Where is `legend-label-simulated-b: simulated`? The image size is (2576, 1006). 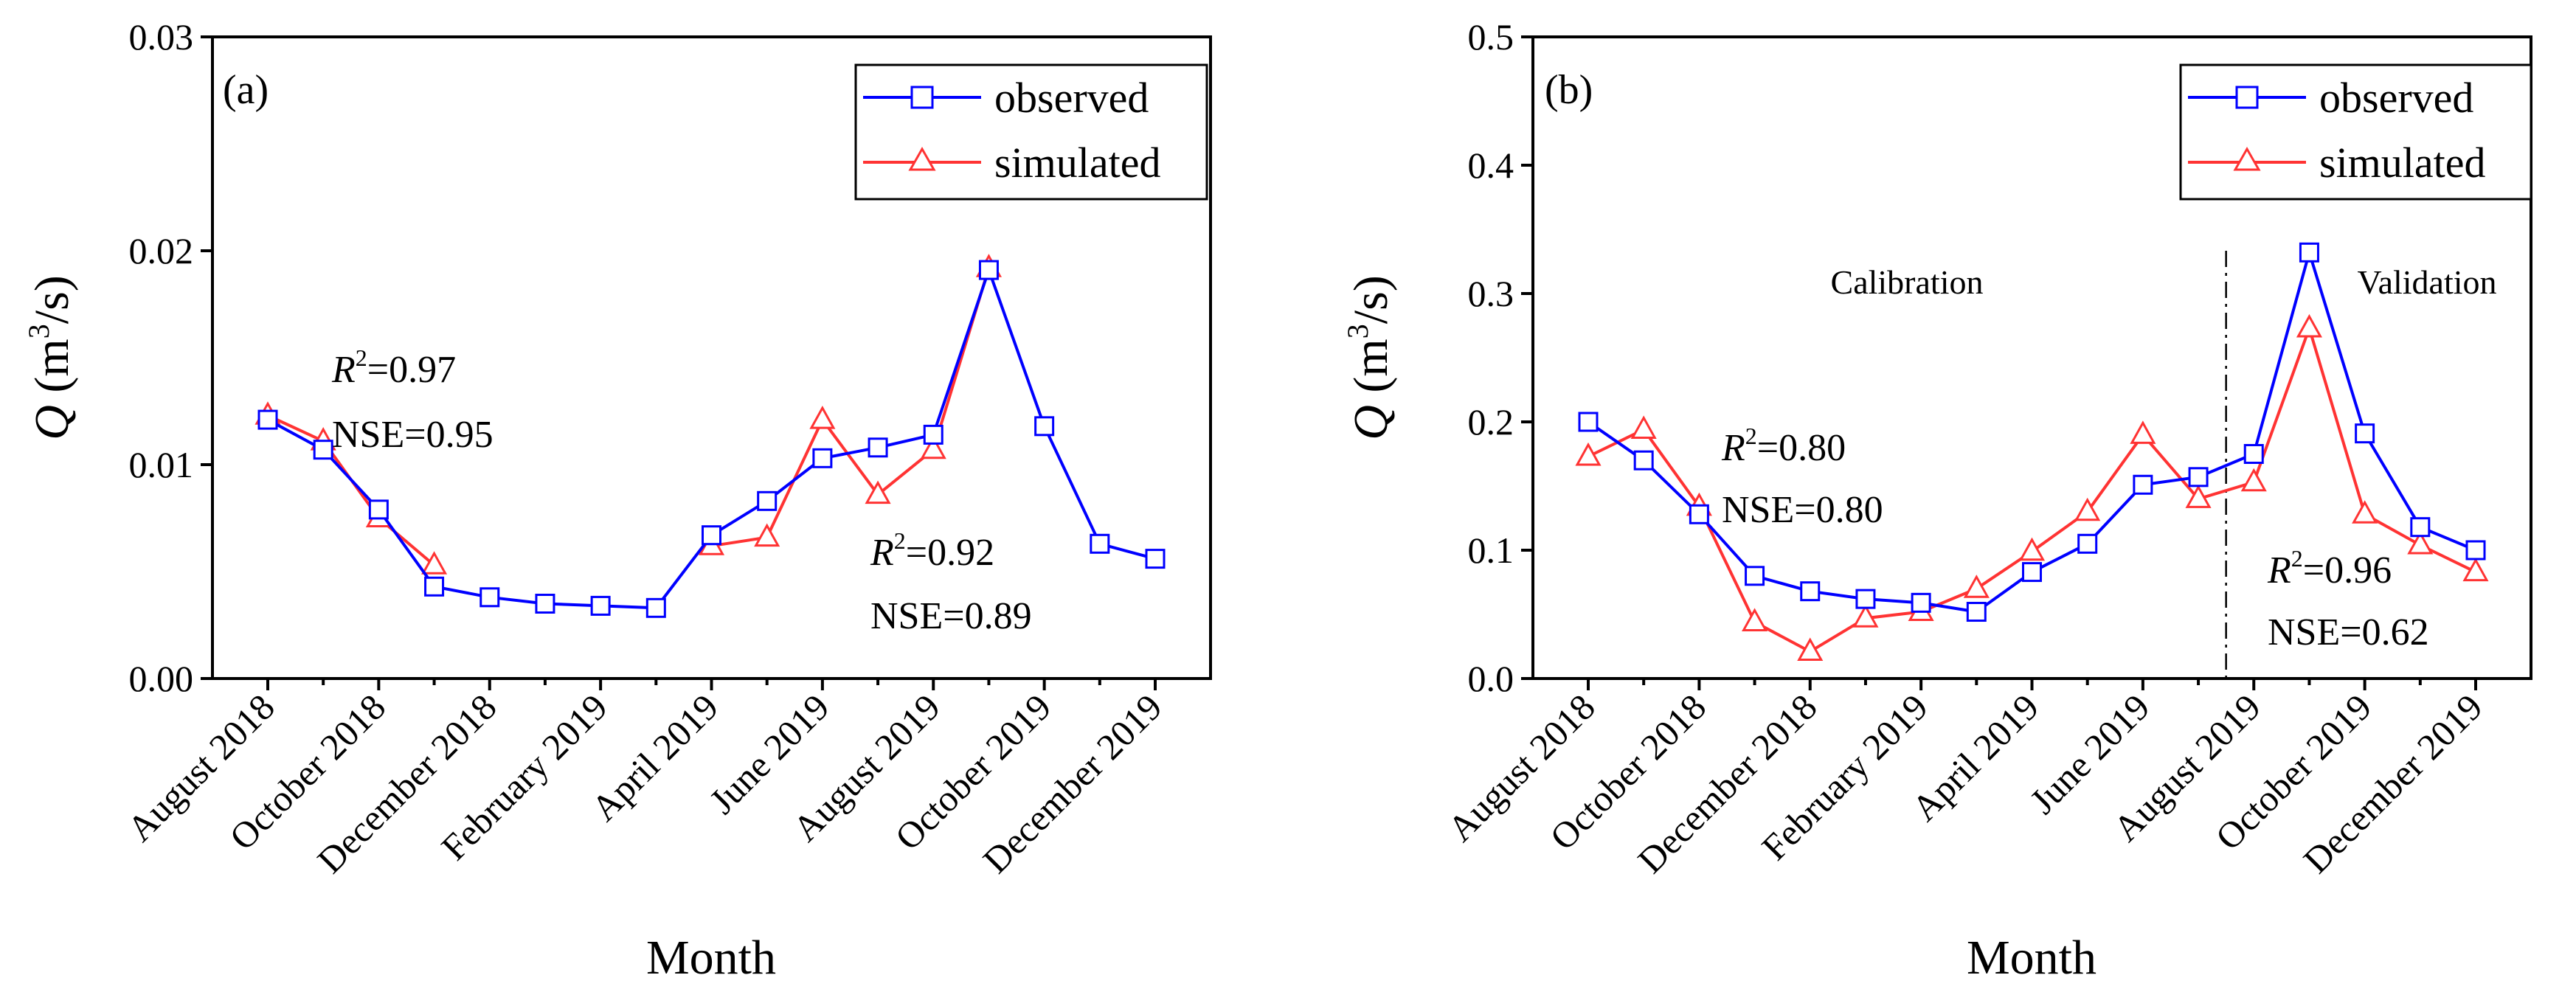 legend-label-simulated-b: simulated is located at coordinates (2403, 163).